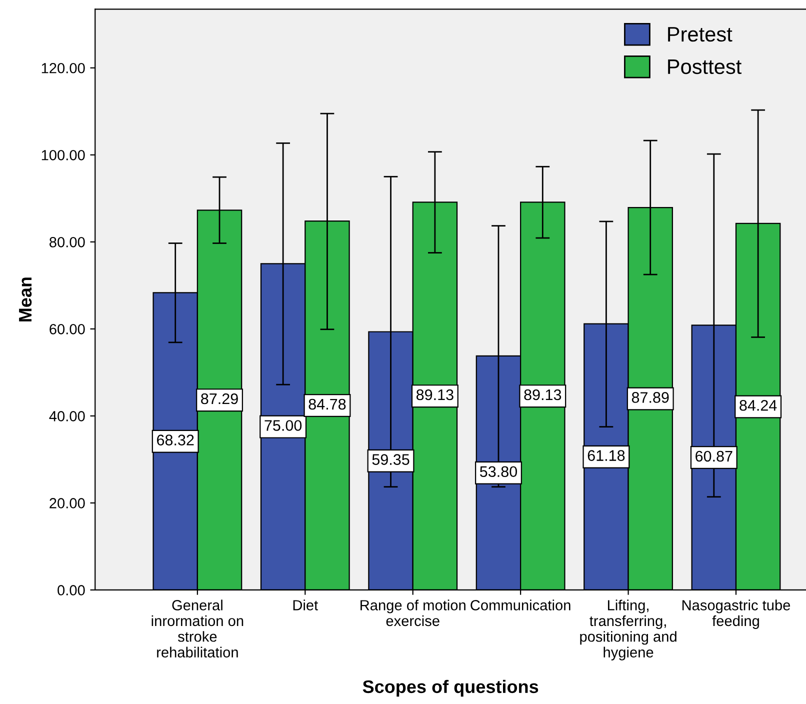 This screenshot has height=704, width=806. What do you see at coordinates (71, 590) in the screenshot?
I see `y-tick-label: 0.00` at bounding box center [71, 590].